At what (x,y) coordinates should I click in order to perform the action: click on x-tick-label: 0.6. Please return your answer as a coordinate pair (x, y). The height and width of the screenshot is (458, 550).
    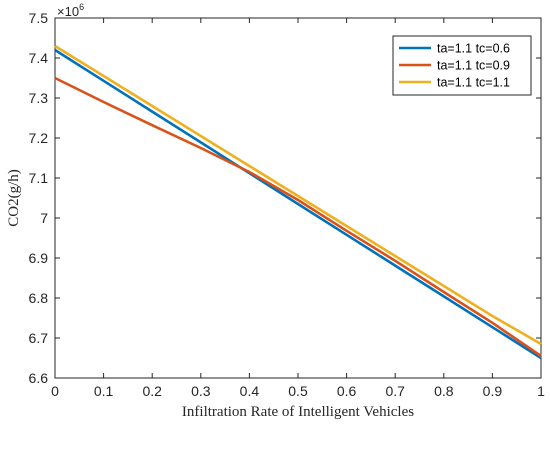
    Looking at the image, I should click on (347, 391).